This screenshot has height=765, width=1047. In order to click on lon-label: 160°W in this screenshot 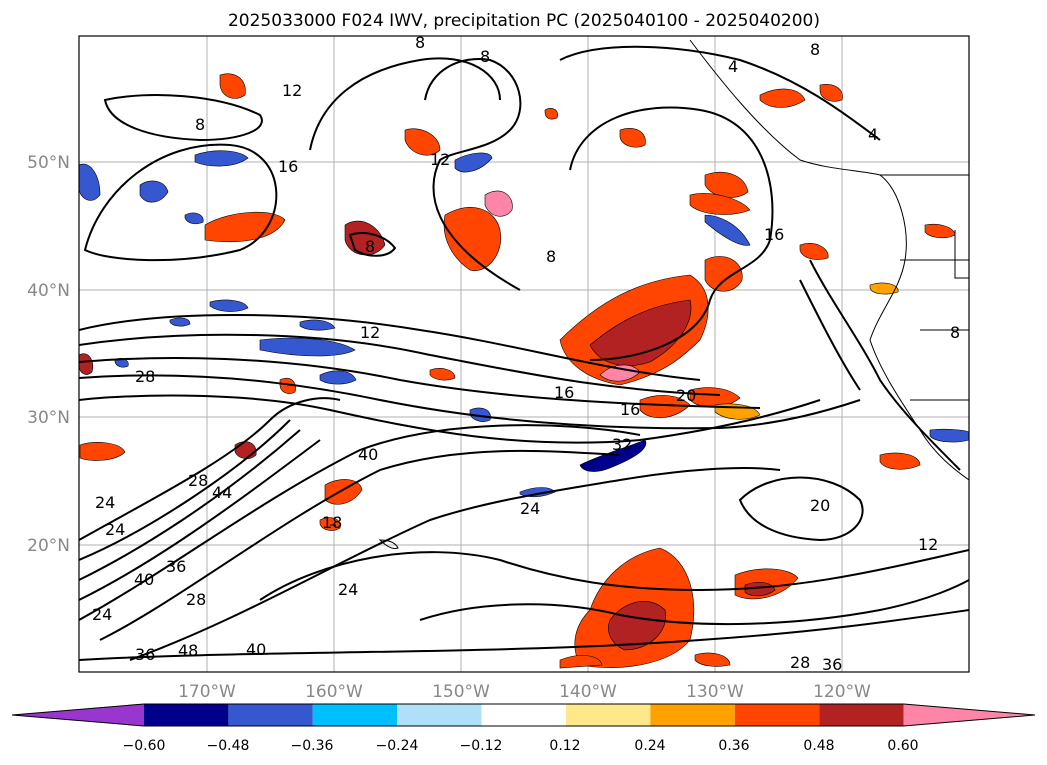, I will do `click(334, 692)`.